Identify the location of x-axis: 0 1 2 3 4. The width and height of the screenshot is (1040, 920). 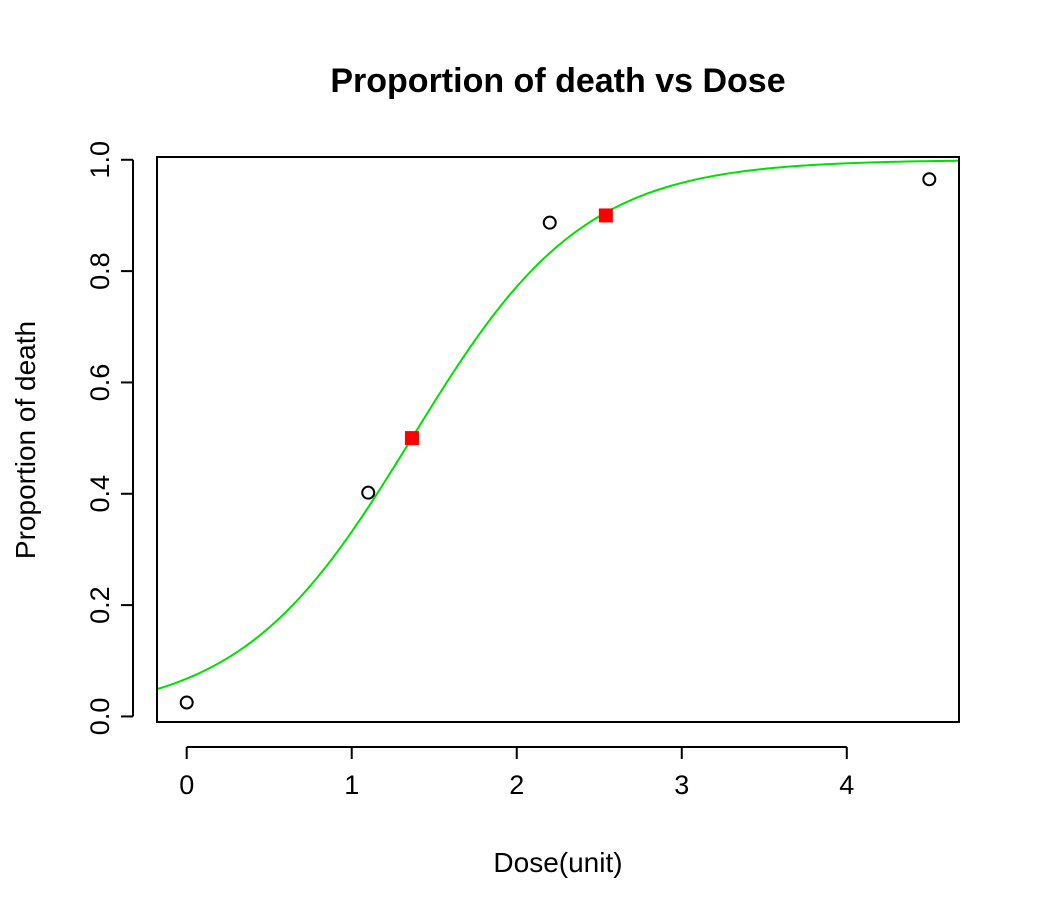
(516, 773).